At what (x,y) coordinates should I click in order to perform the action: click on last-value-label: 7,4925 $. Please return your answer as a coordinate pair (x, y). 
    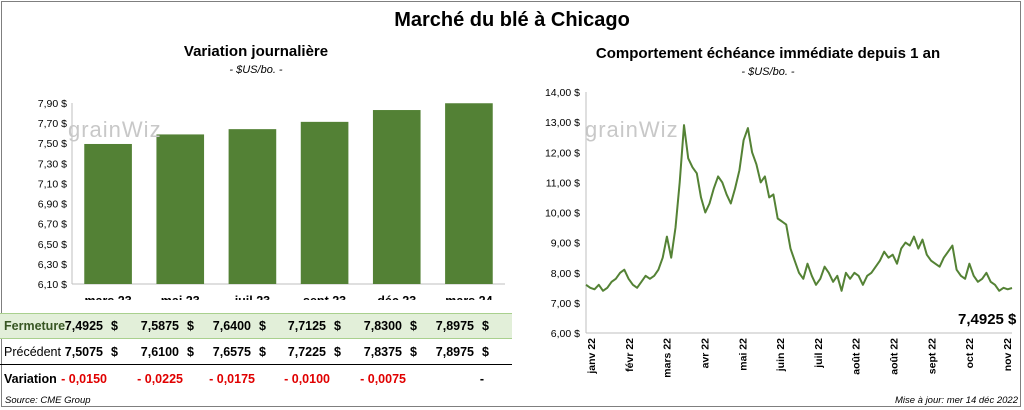
    Looking at the image, I should click on (987, 319).